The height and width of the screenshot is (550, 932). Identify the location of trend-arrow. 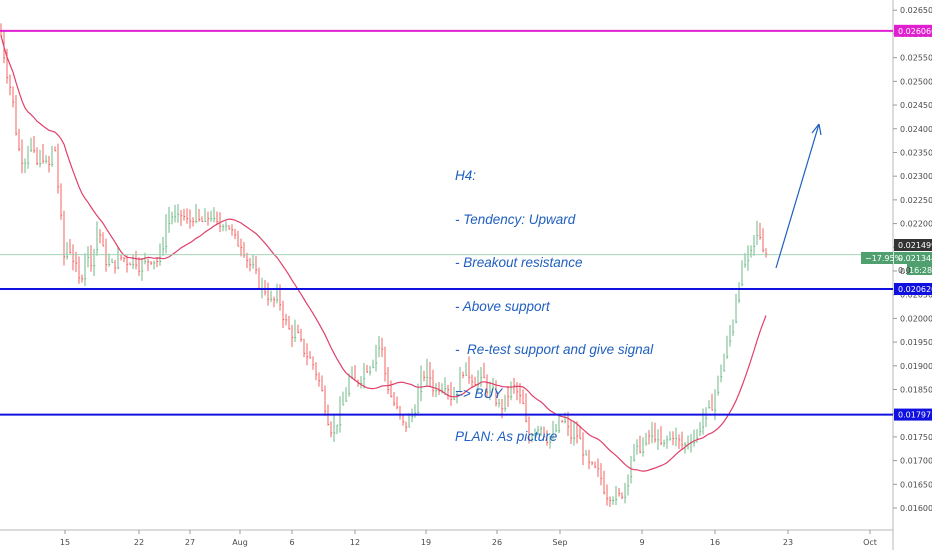
(798, 196).